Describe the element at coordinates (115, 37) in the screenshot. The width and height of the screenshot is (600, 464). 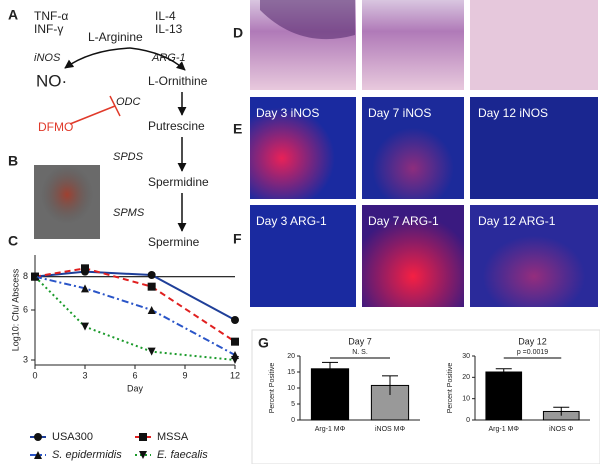
I see `node: L-Arginine` at that location.